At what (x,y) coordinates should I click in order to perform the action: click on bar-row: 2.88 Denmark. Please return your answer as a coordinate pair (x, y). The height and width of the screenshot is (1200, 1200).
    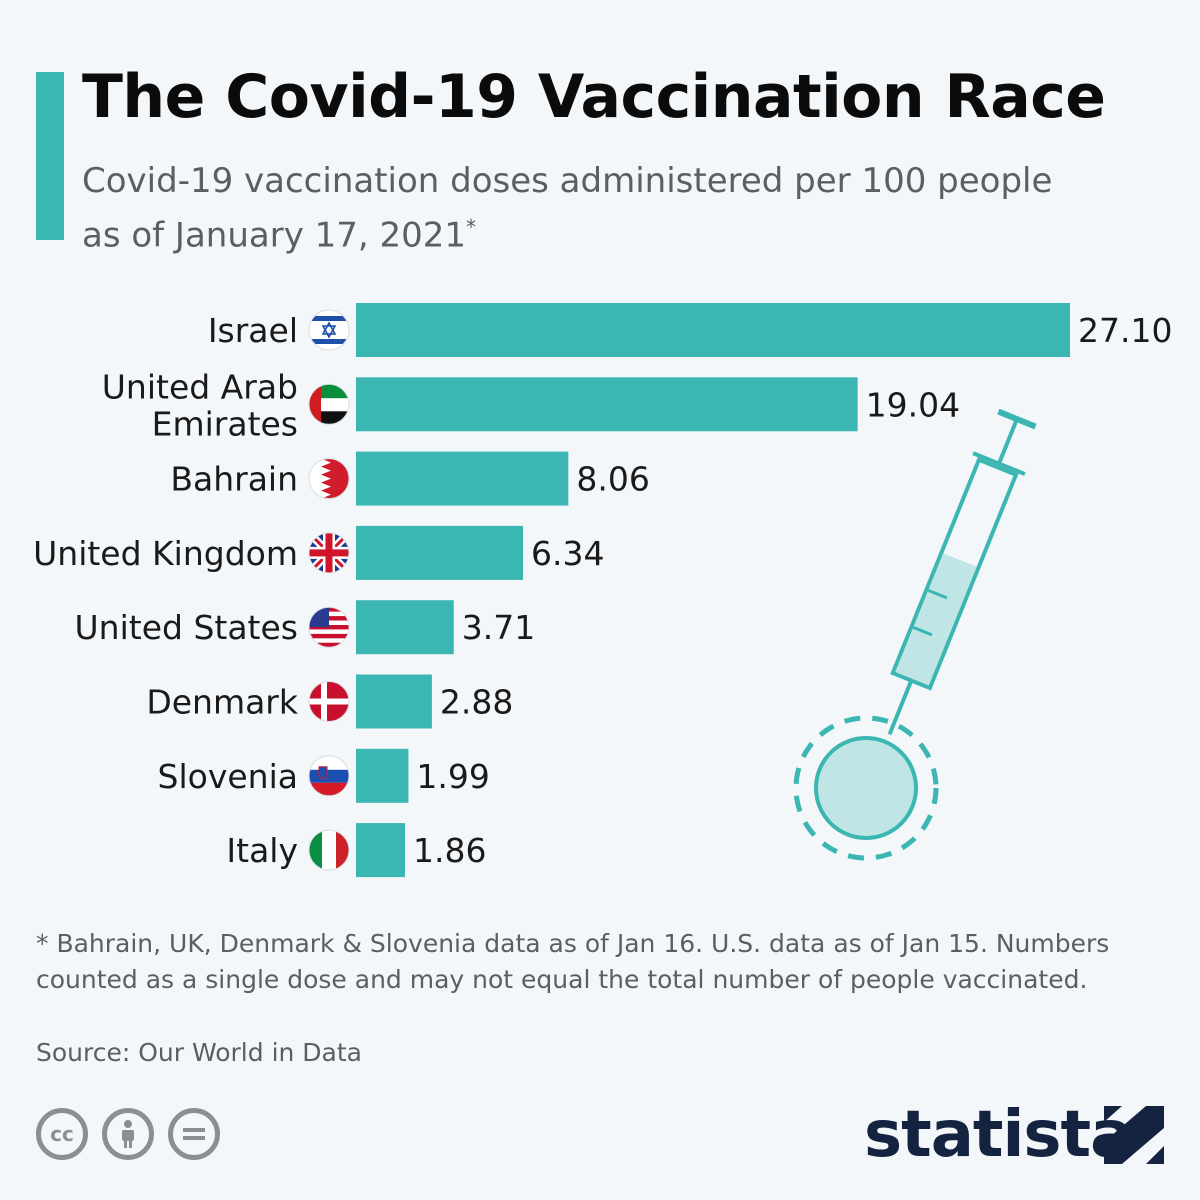
    Looking at the image, I should click on (329, 701).